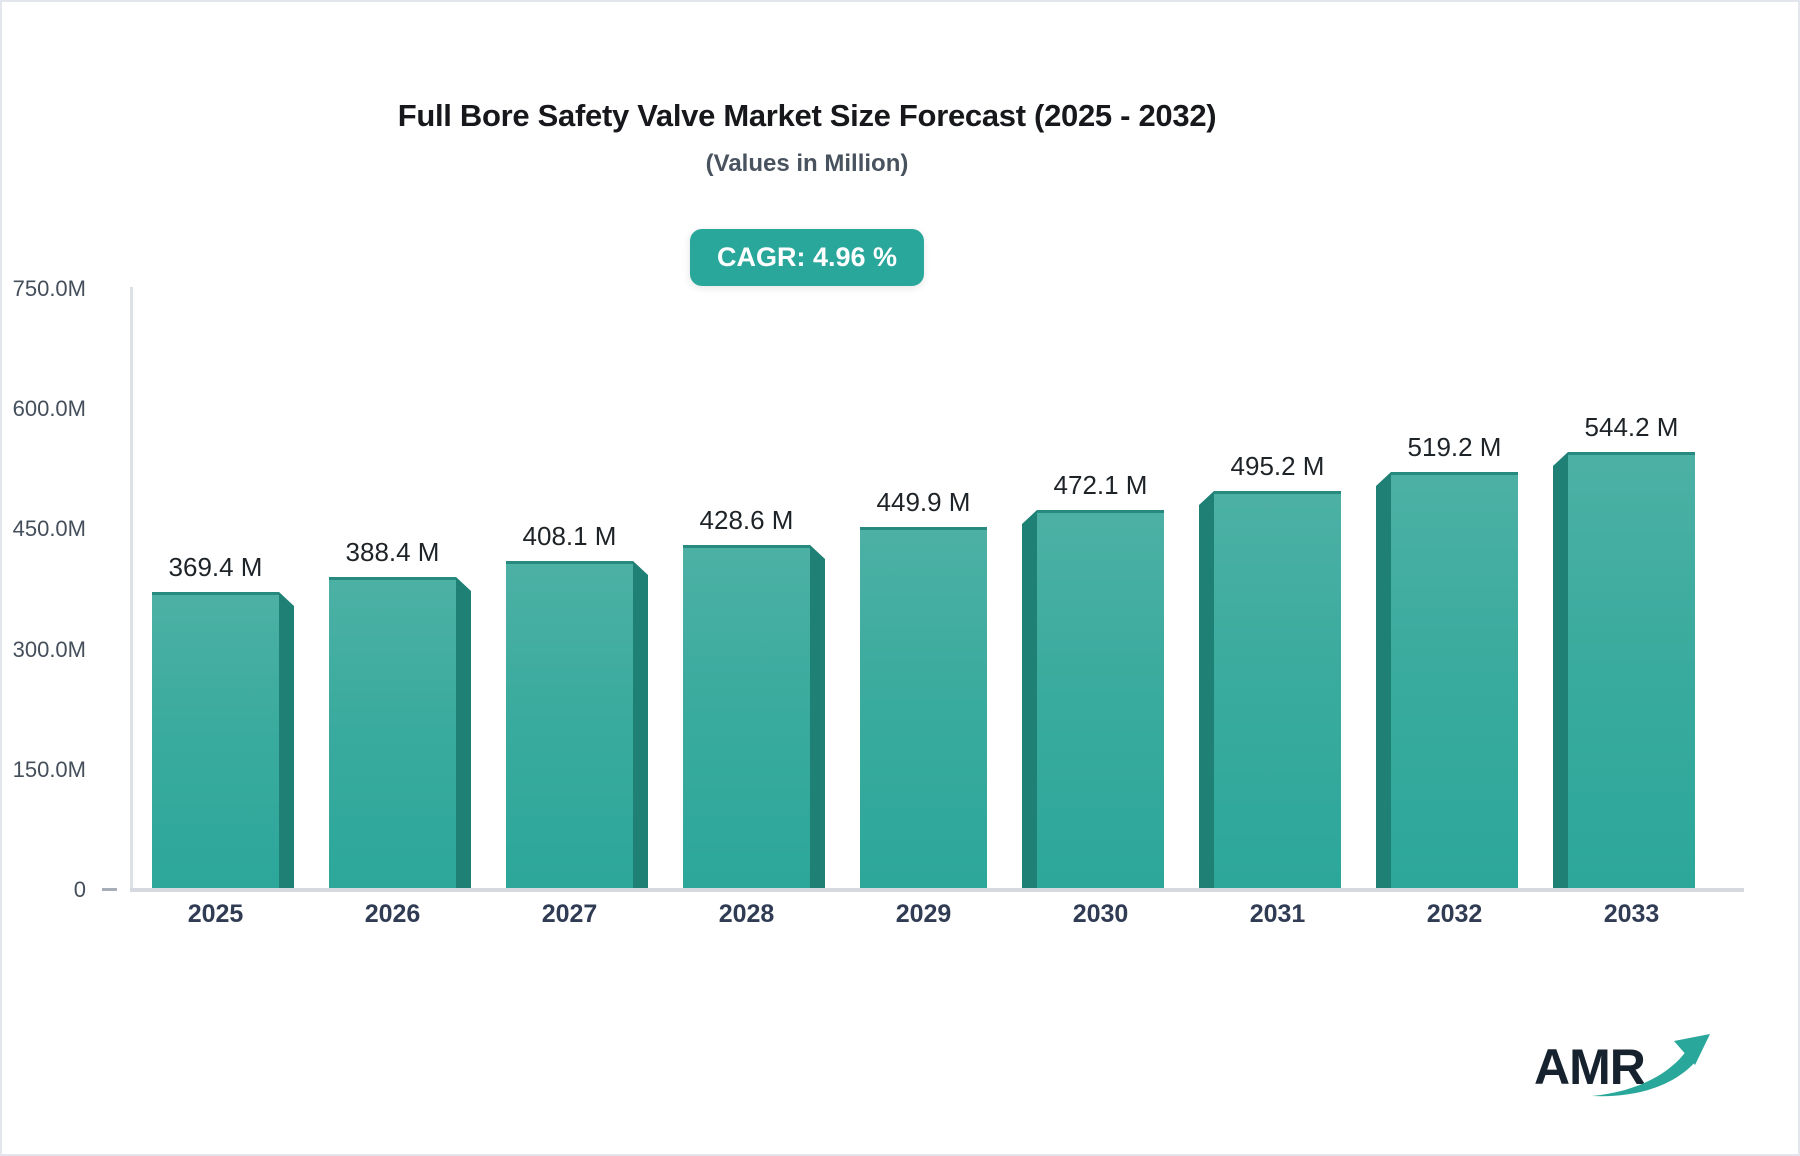  Describe the element at coordinates (923, 707) in the screenshot. I see `bar-2029` at that location.